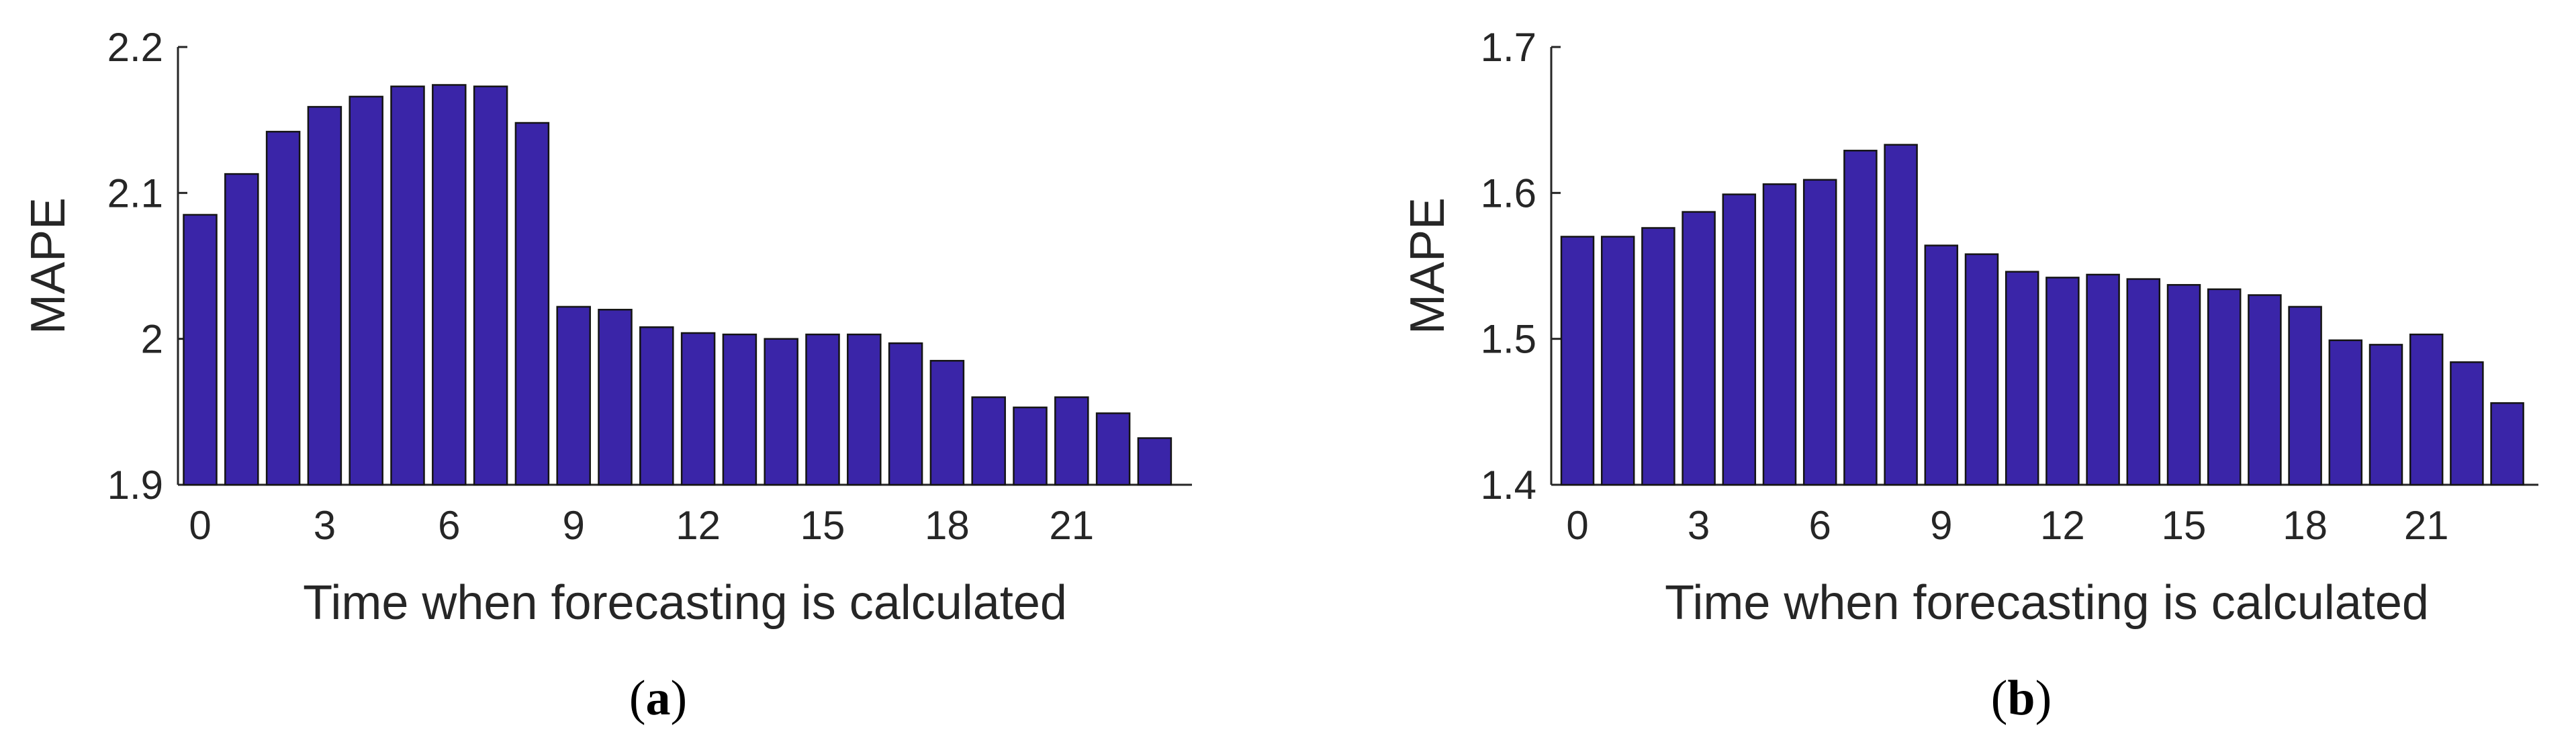 This screenshot has width=2576, height=752. What do you see at coordinates (135, 47) in the screenshot?
I see `y-tick-label: 2.2` at bounding box center [135, 47].